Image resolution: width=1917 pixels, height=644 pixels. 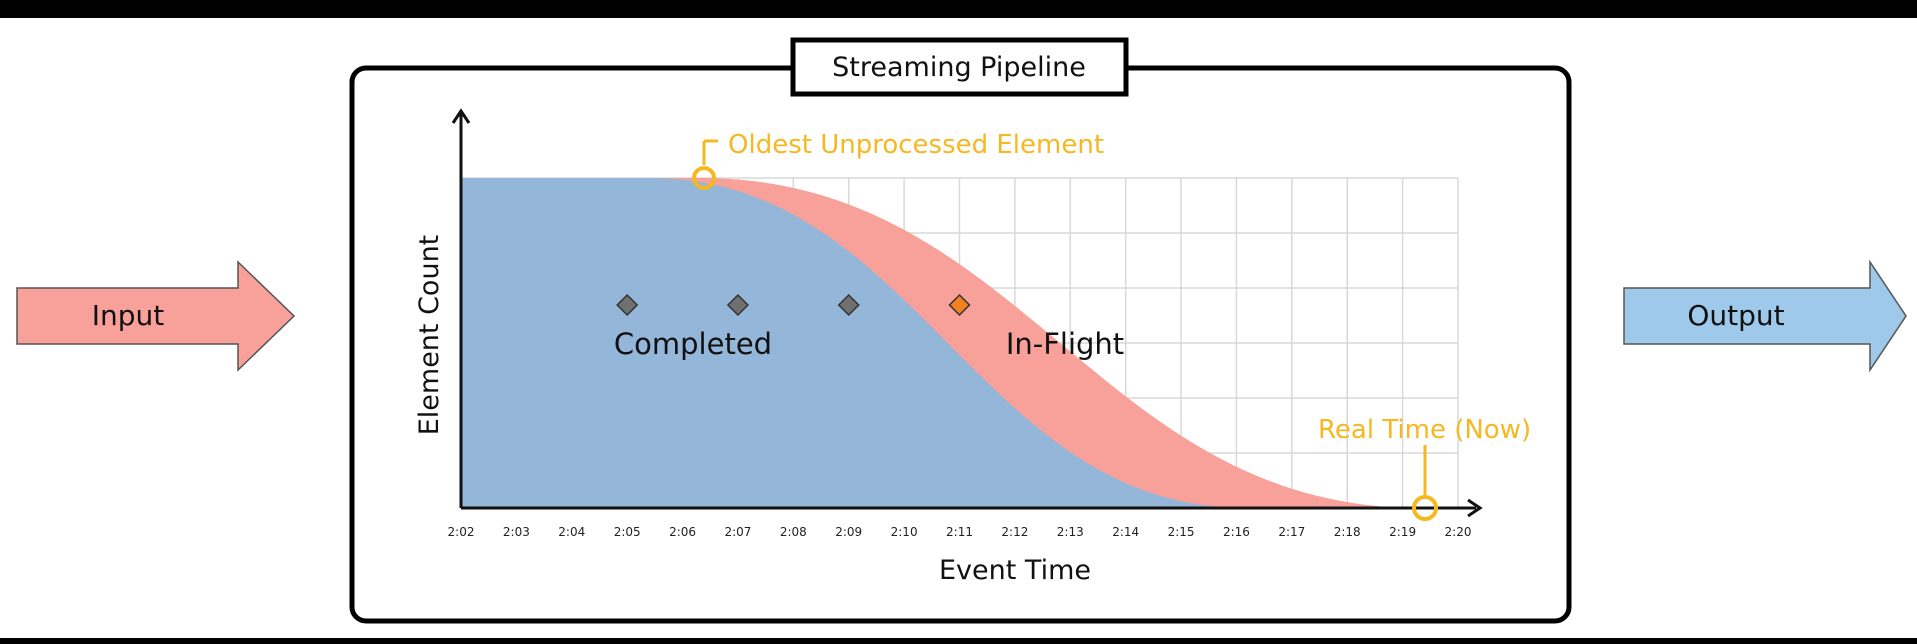 What do you see at coordinates (429, 335) in the screenshot?
I see `y-axis-label: Element Count` at bounding box center [429, 335].